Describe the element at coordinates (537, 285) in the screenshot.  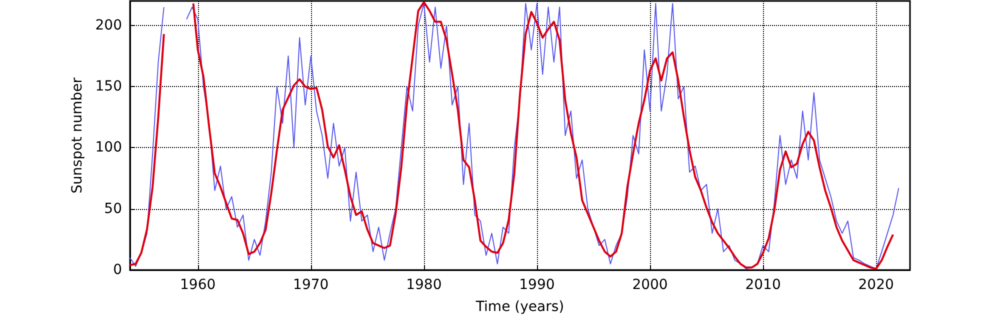
I see `x-tick-label: 1990` at that location.